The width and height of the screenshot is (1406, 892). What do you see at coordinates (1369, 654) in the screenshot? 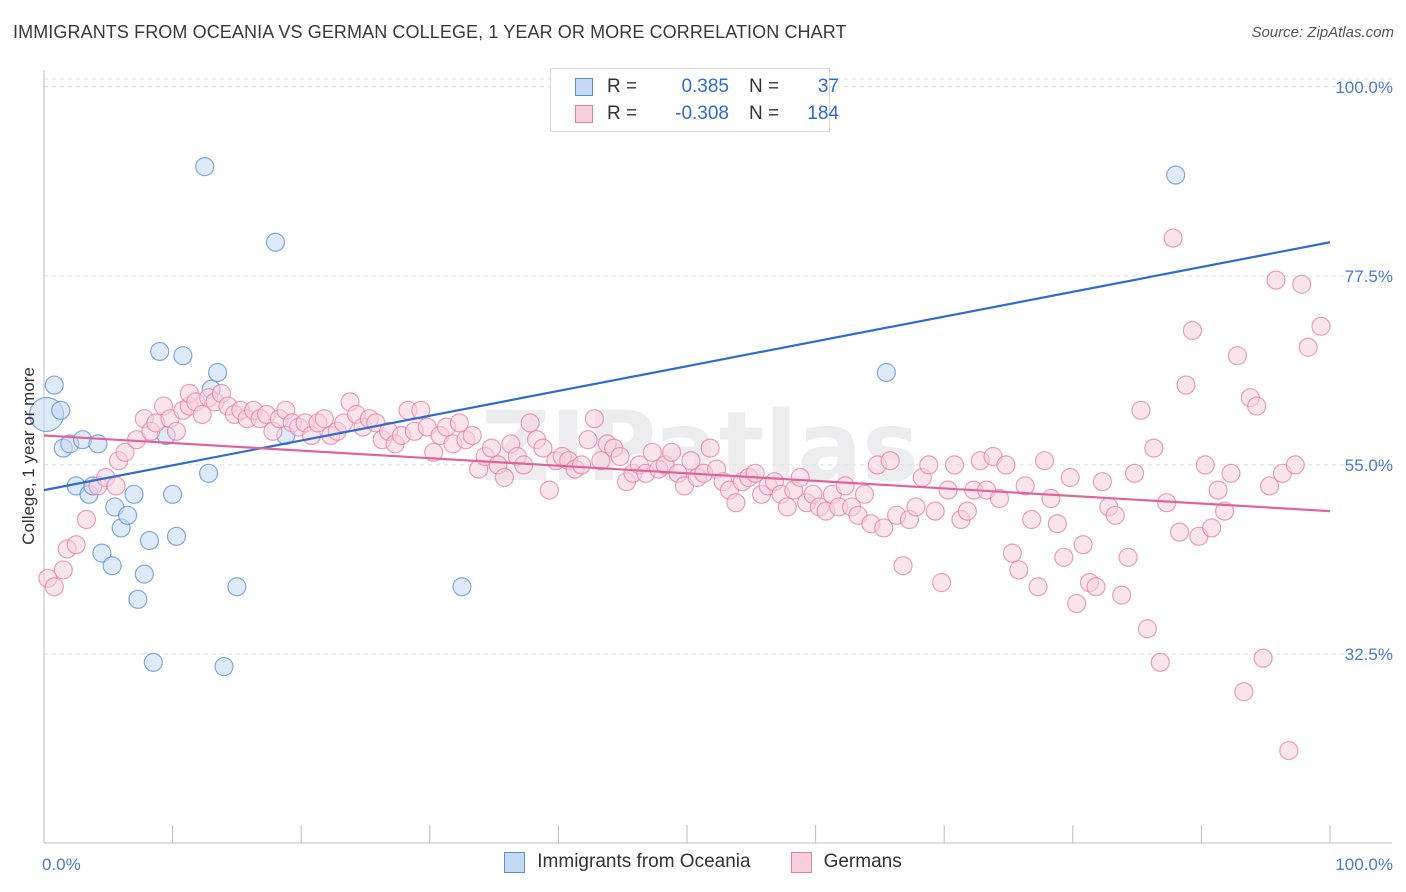
I see `y-tick-label: 32.5%` at bounding box center [1369, 654].